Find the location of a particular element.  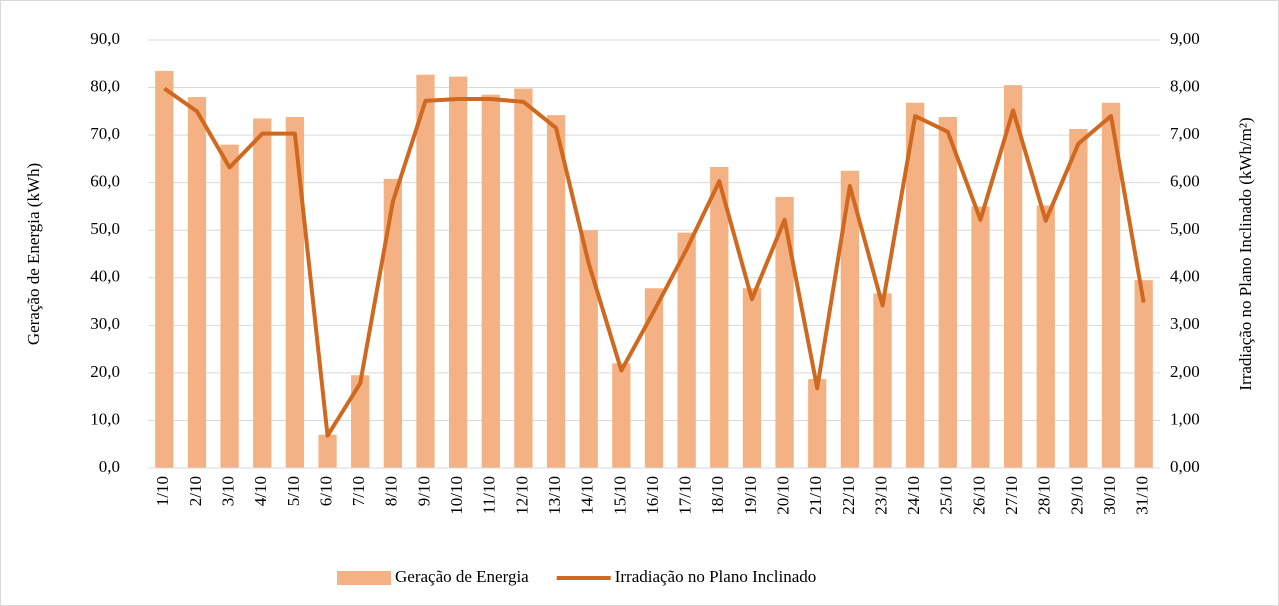

y2-tick-label: 3,00 is located at coordinates (1185, 323).